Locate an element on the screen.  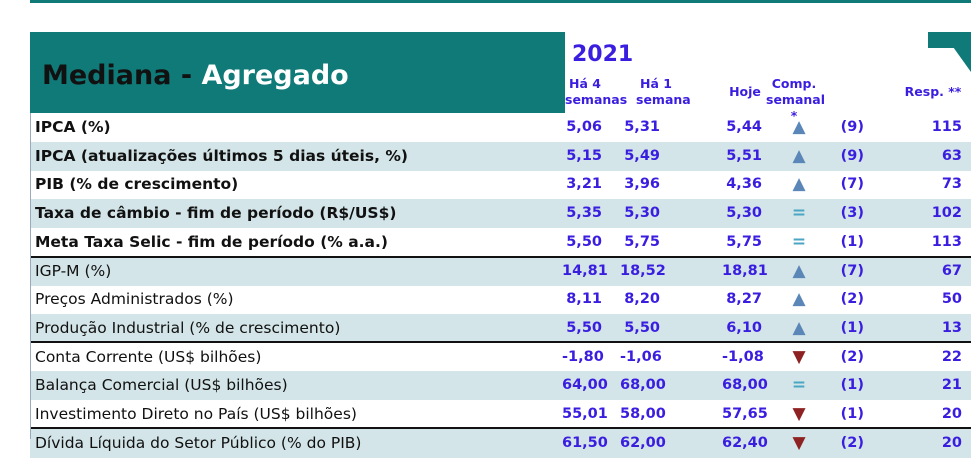
value: 5,35 is located at coordinates (584, 213).